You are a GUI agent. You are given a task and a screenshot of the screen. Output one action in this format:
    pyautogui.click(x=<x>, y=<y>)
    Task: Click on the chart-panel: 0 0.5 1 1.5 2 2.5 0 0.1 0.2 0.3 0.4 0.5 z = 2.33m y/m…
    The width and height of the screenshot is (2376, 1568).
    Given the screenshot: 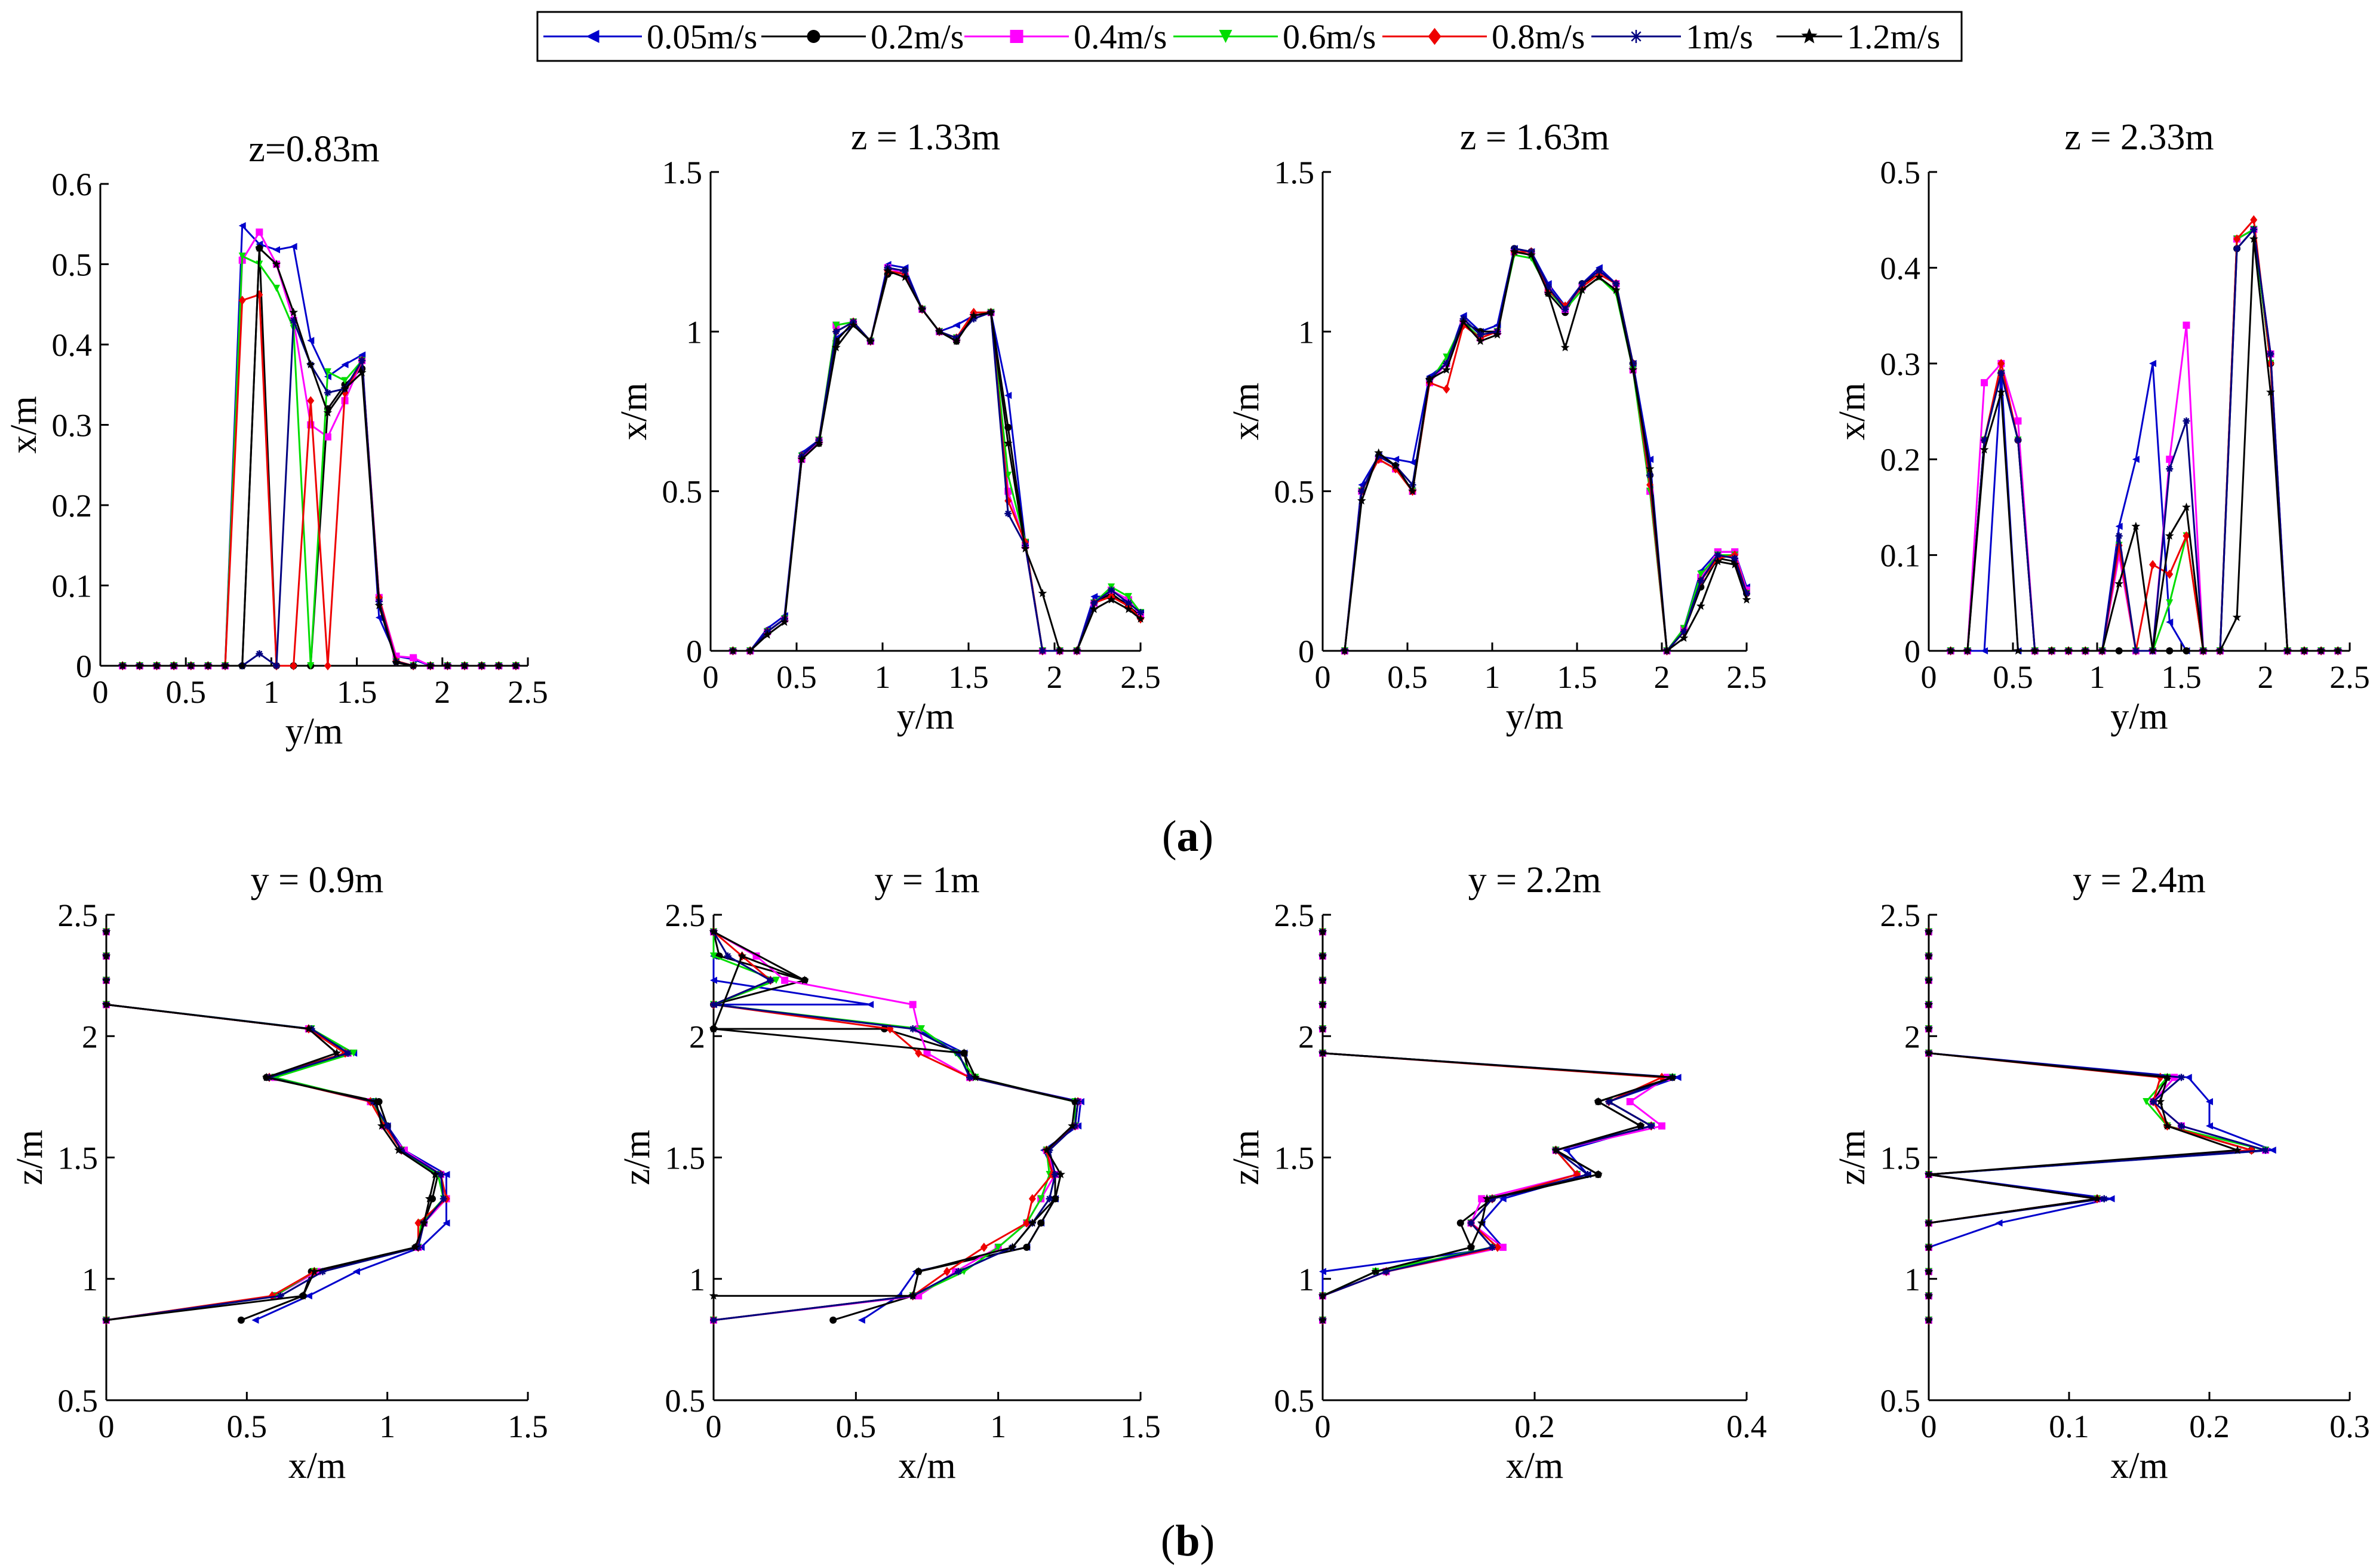 What is the action you would take?
    pyautogui.click(x=2101, y=427)
    